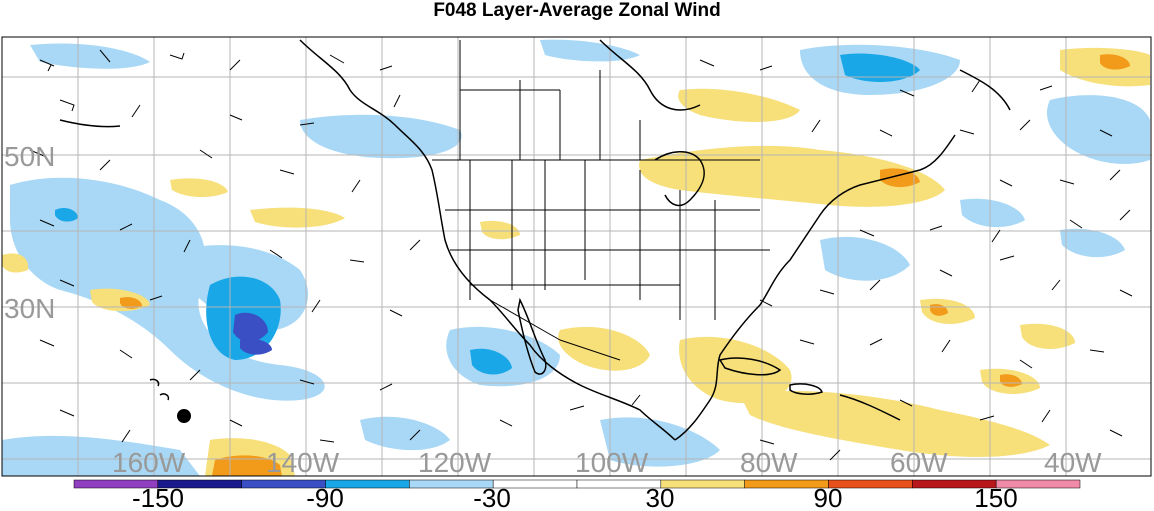 This screenshot has height=511, width=1154. What do you see at coordinates (919, 462) in the screenshot?
I see `lon-label-60w: 60W` at bounding box center [919, 462].